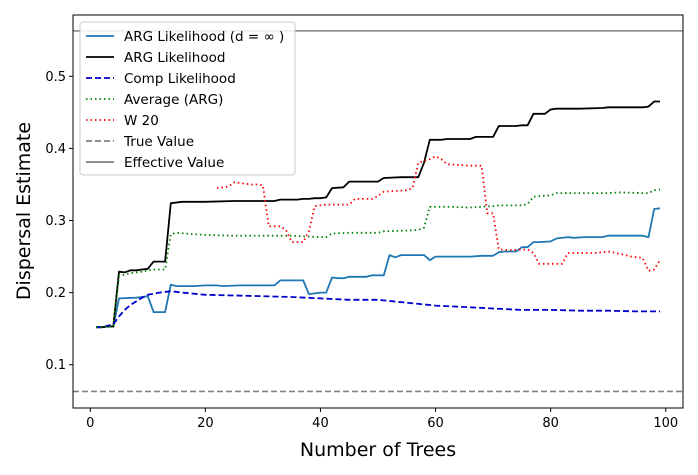 The image size is (698, 475). What do you see at coordinates (382, 419) in the screenshot?
I see `x-axis: 0 20 40 60 80 100` at bounding box center [382, 419].